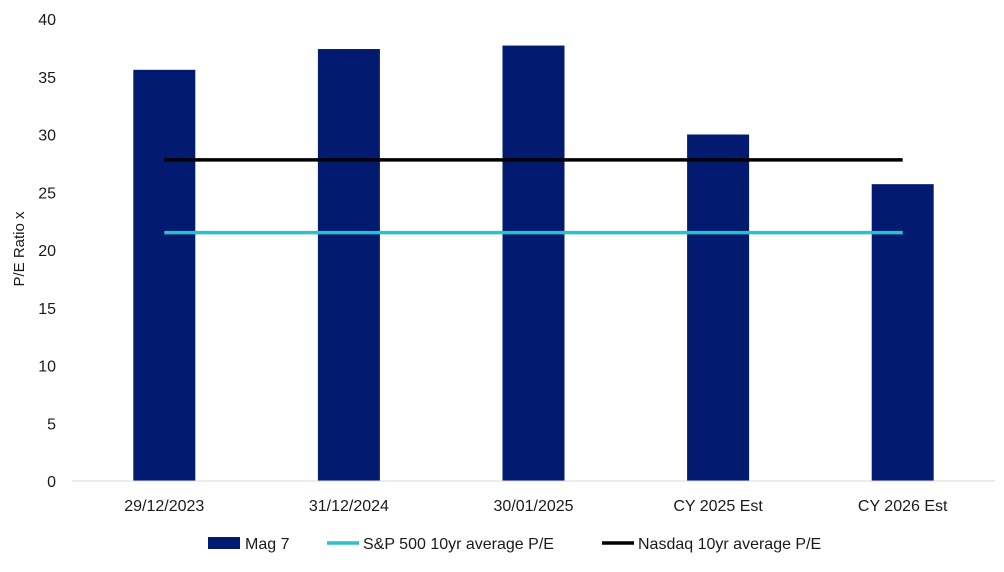  Describe the element at coordinates (47, 309) in the screenshot. I see `y-tick-label: 15` at that location.